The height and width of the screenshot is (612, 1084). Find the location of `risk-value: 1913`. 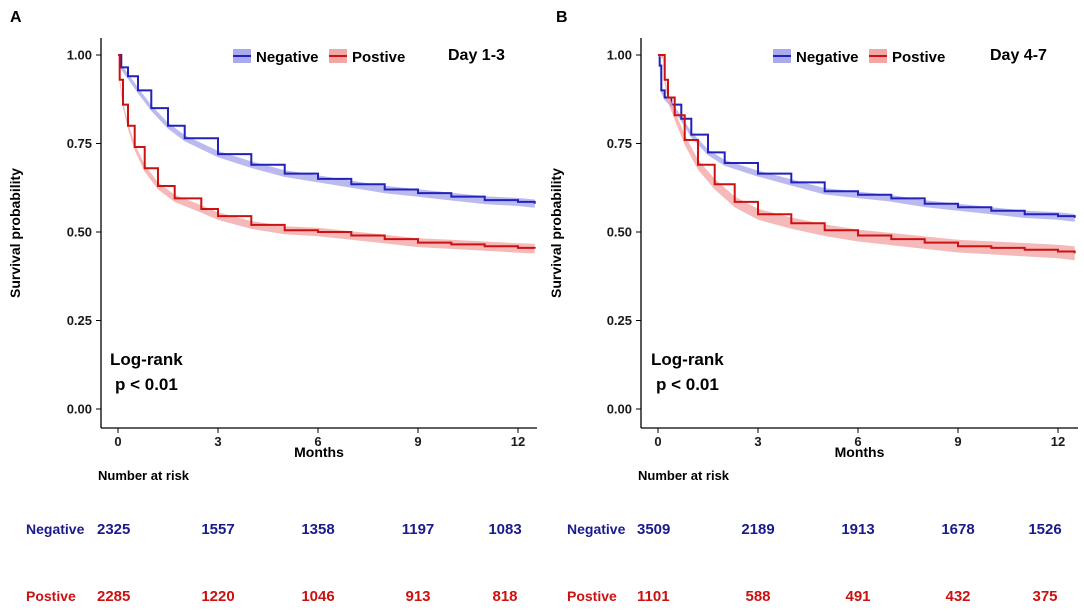

risk-value: 1913 is located at coordinates (857, 529).